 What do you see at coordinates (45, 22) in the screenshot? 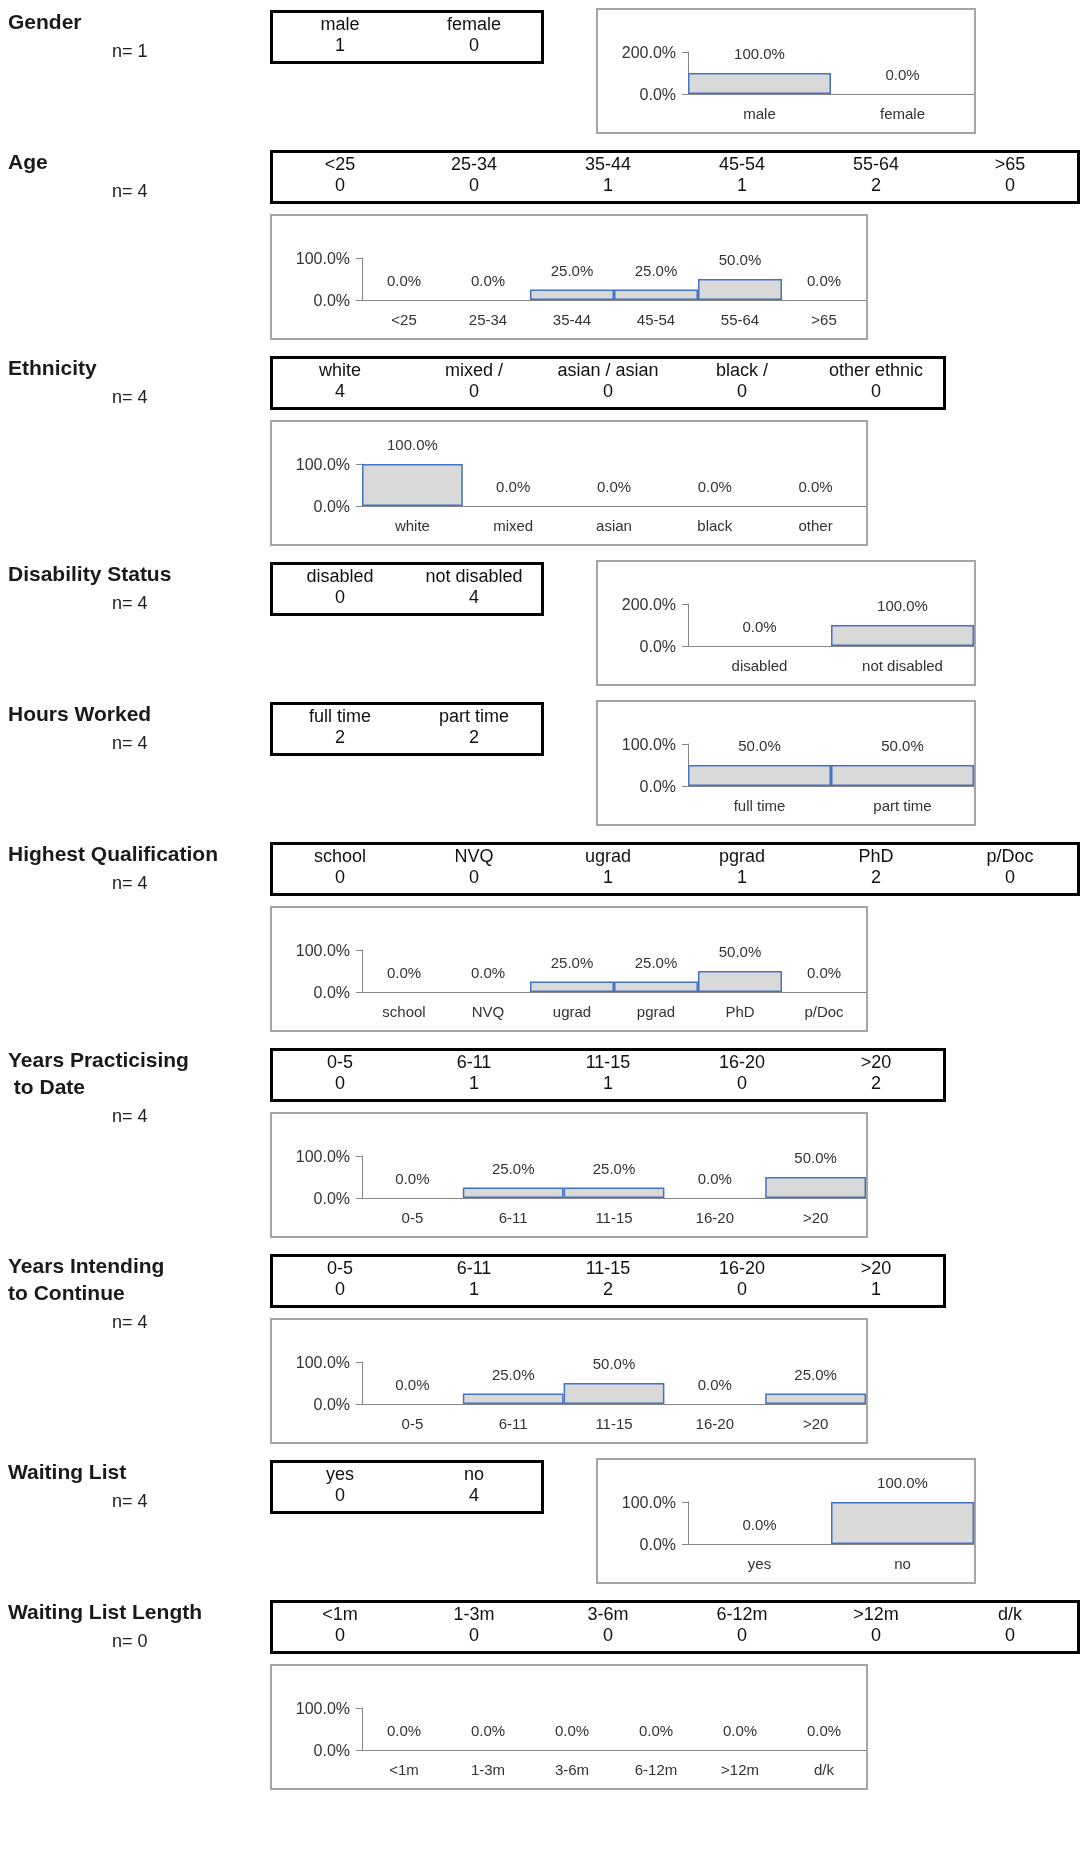
I see `text: Gender` at bounding box center [45, 22].